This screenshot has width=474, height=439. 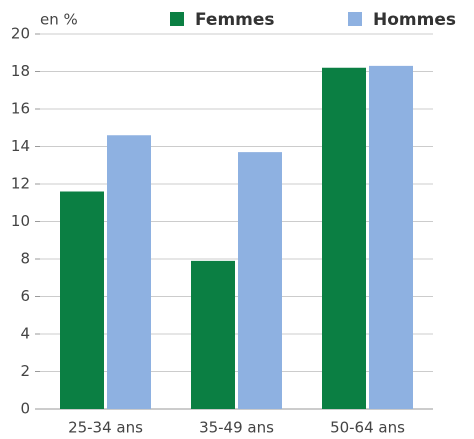 What do you see at coordinates (25, 259) in the screenshot?
I see `y-tick-label: 8` at bounding box center [25, 259].